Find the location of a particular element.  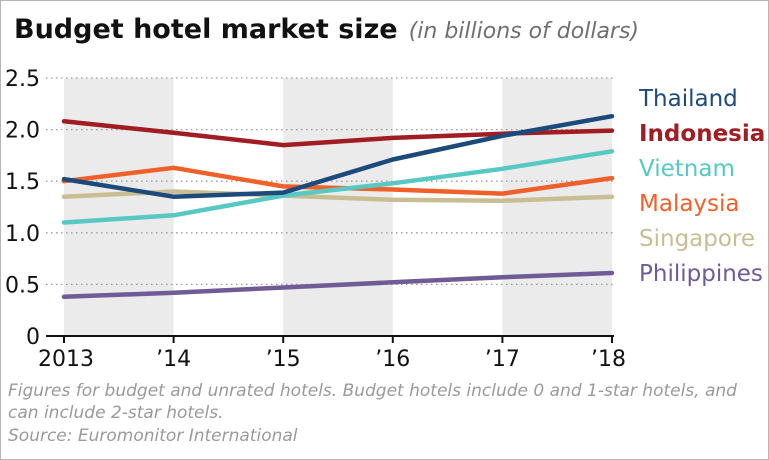

x-tick-label: ’17 is located at coordinates (502, 359).